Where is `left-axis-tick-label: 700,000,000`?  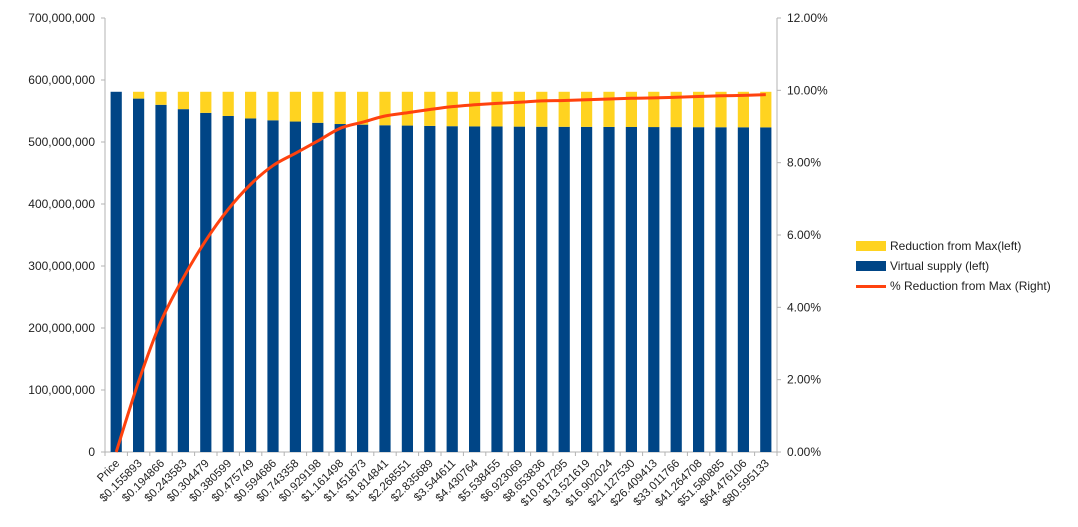 left-axis-tick-label: 700,000,000 is located at coordinates (61, 18).